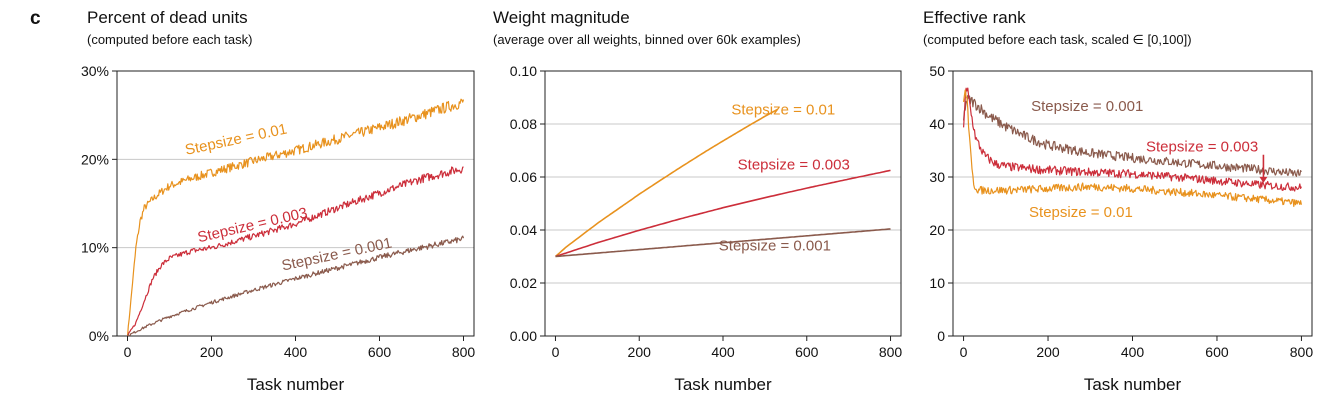 The width and height of the screenshot is (1342, 407). What do you see at coordinates (95, 71) in the screenshot?
I see `y-tick-label: 30%` at bounding box center [95, 71].